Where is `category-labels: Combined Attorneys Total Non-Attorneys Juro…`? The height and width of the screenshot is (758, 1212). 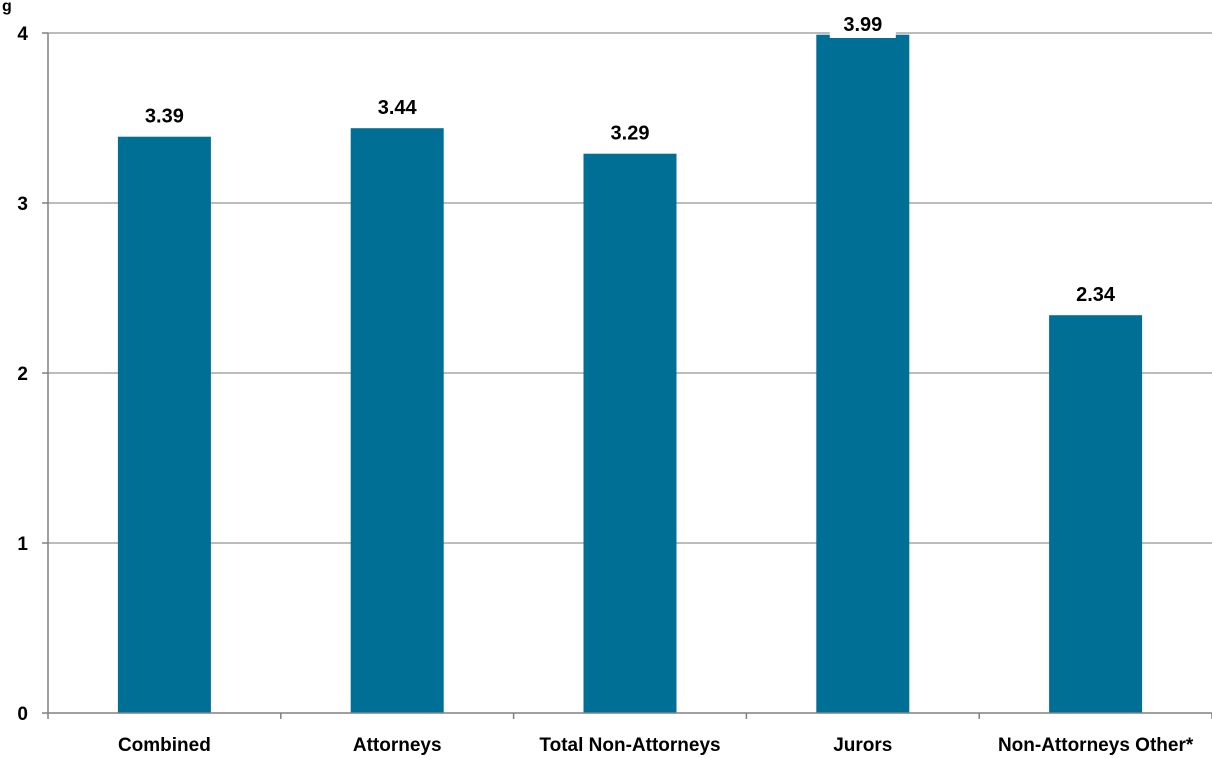
category-labels: Combined Attorneys Total Non-Attorneys Juro… is located at coordinates (656, 745).